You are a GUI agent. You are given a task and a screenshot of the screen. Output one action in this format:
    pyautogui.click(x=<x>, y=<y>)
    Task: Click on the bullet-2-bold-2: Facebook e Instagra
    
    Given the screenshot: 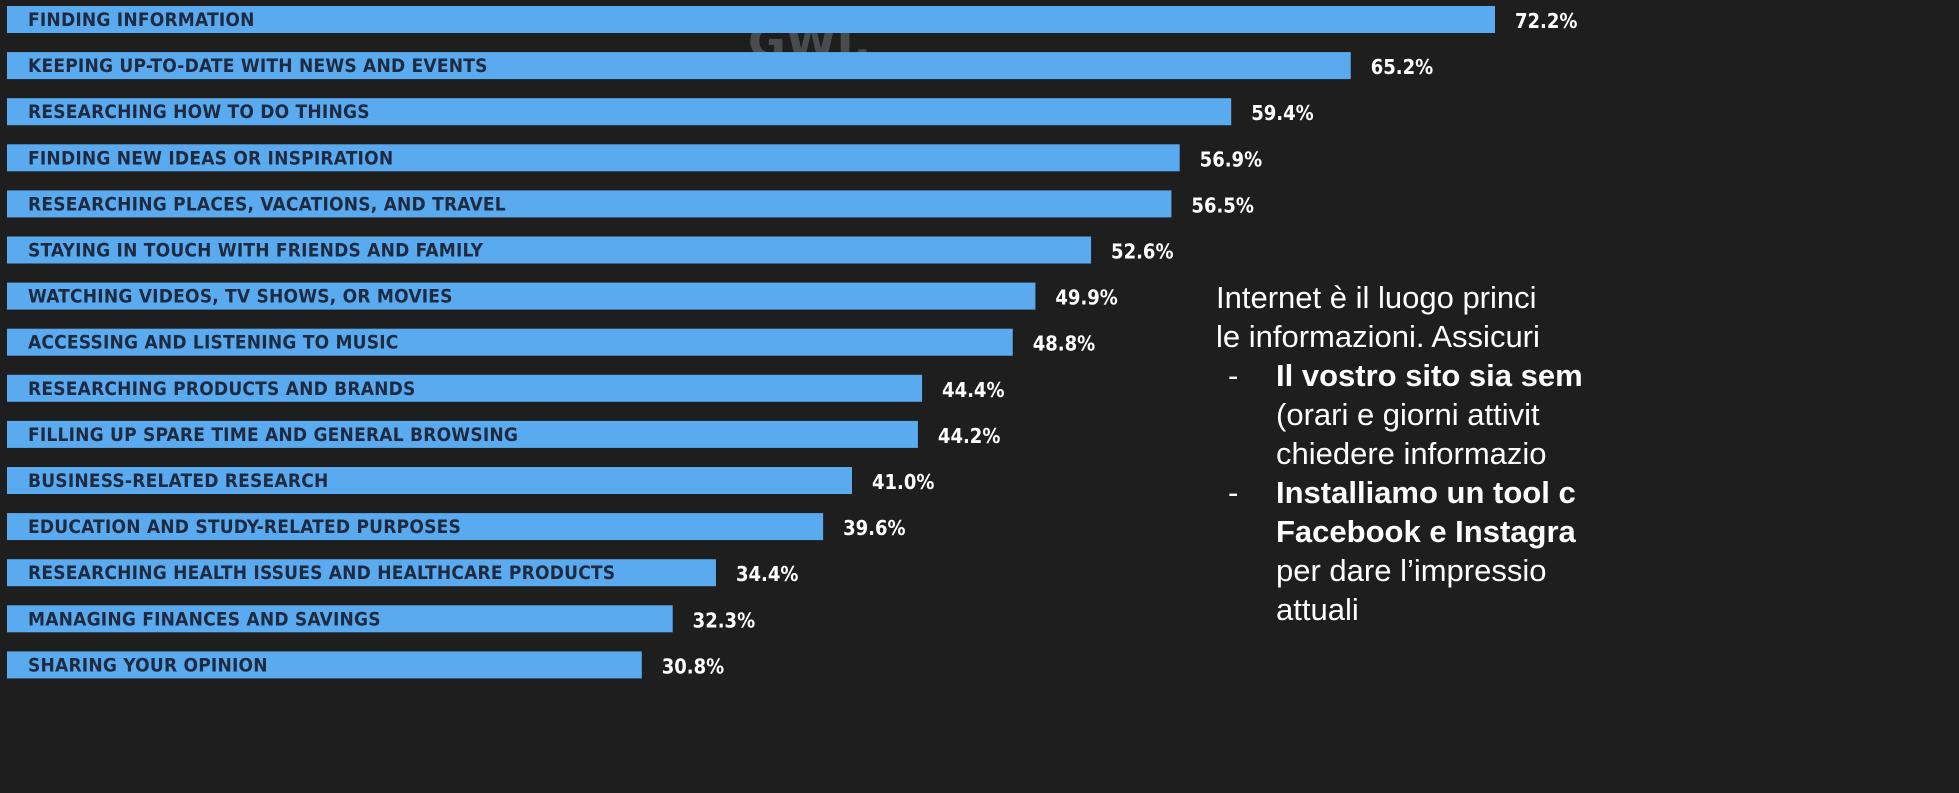 What is the action you would take?
    pyautogui.click(x=1426, y=531)
    